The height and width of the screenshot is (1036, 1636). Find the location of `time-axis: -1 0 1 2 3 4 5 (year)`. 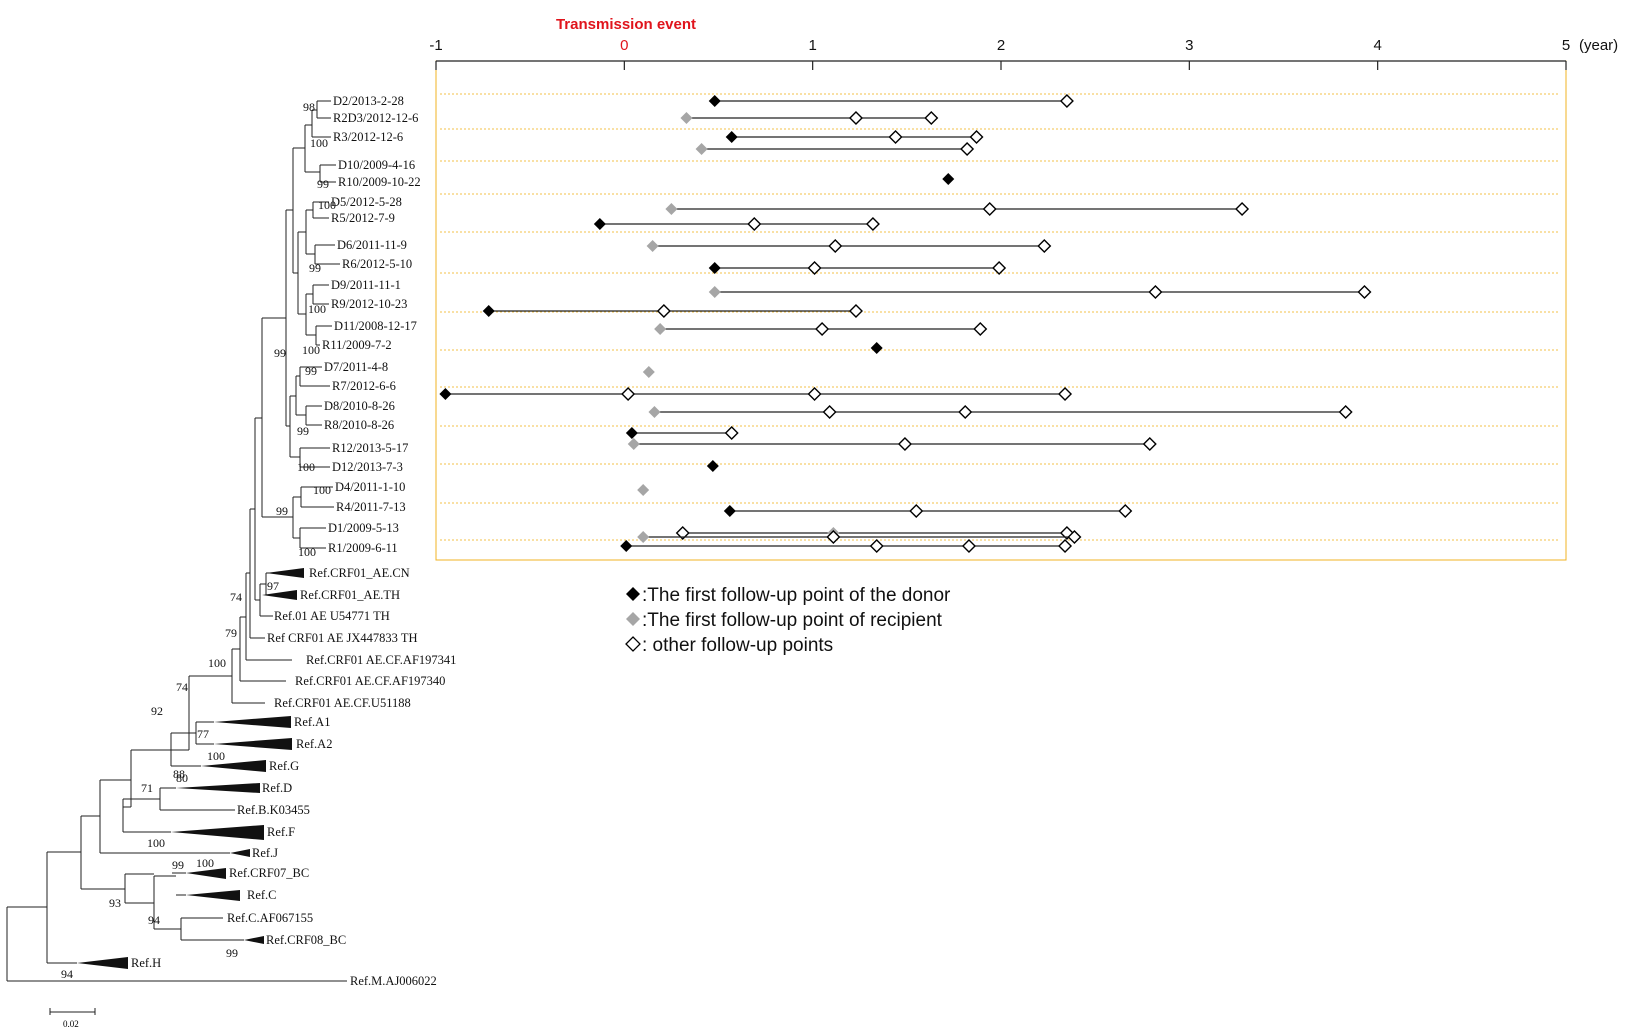

time-axis: -1 0 1 2 3 4 5 (year) is located at coordinates (1023, 53).